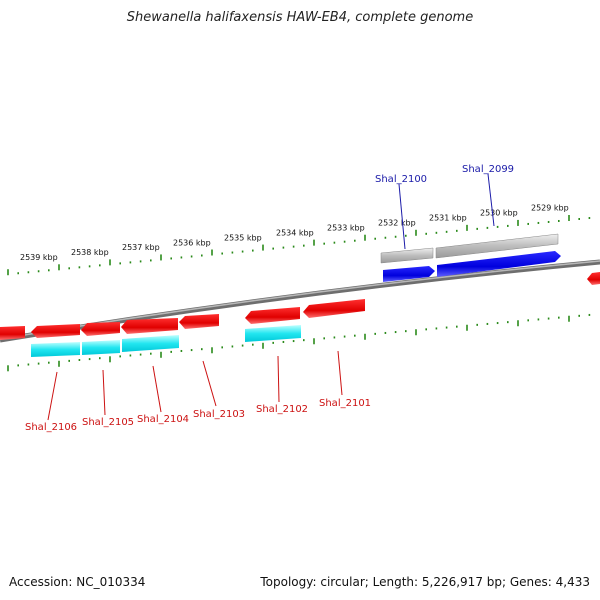 Image resolution: width=600 pixels, height=600 pixels. I want to click on gene-label-shal-2104: Shal_2104, so click(163, 419).